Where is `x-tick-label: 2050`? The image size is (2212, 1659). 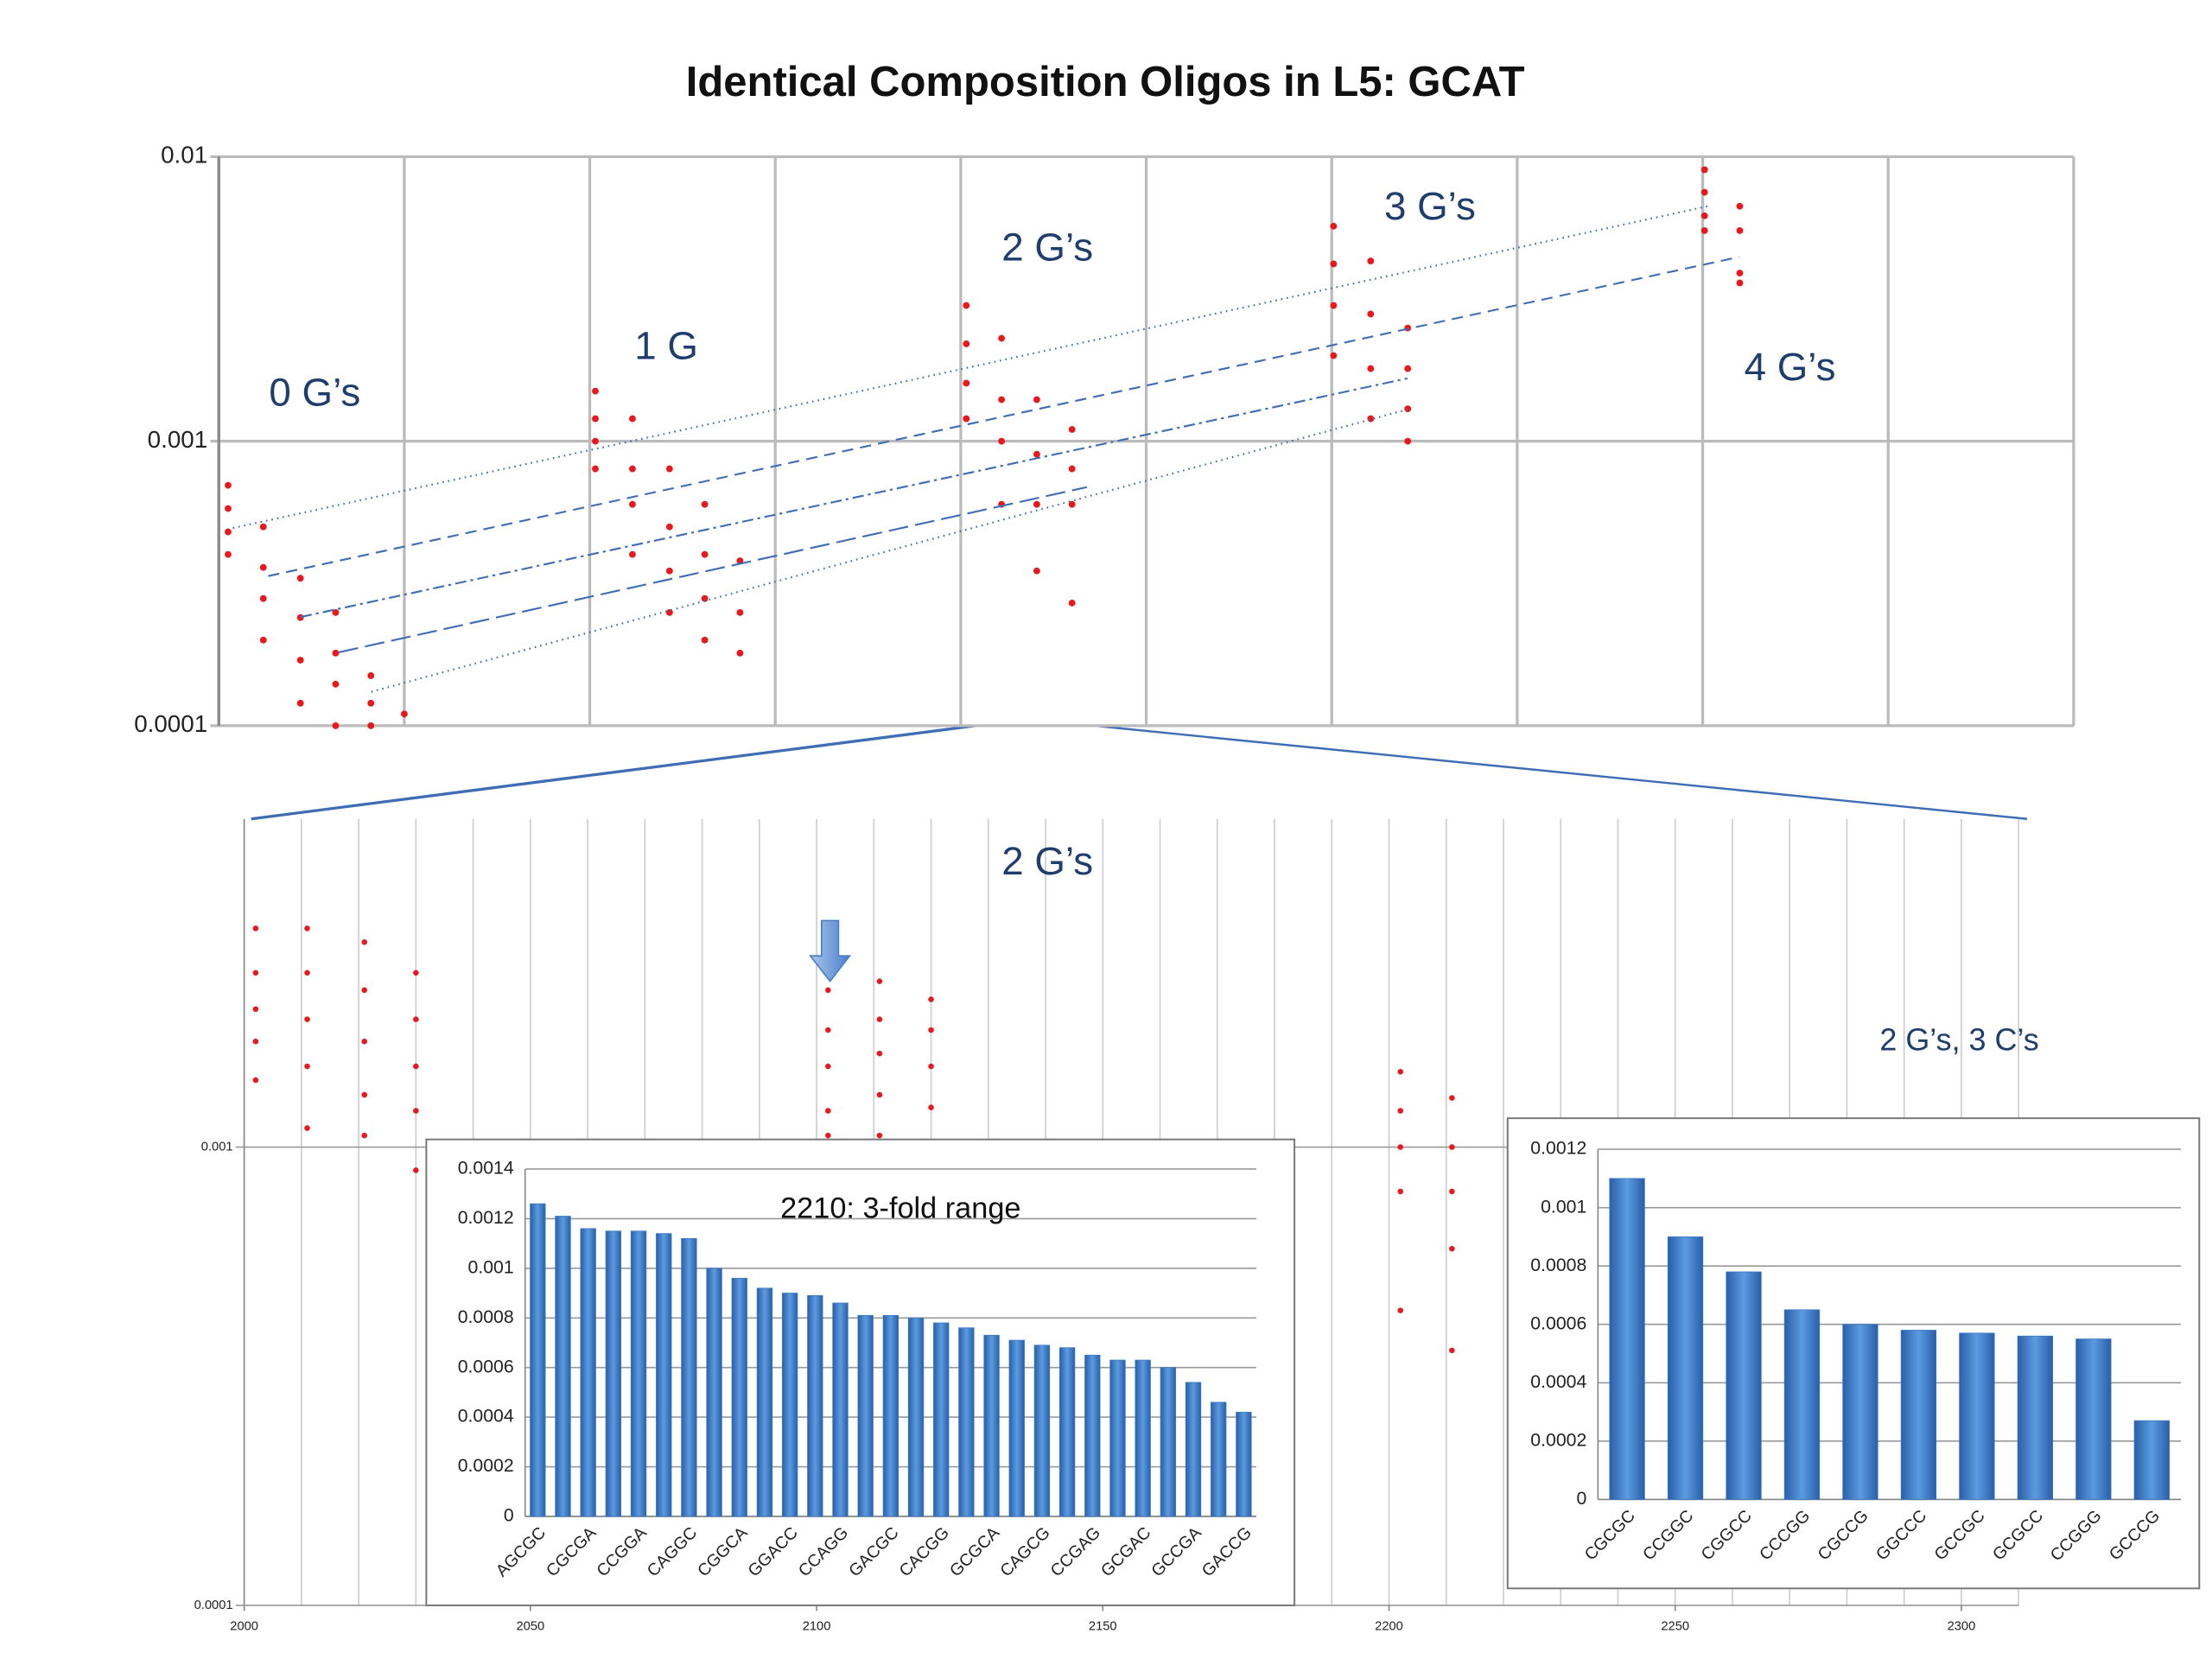 x-tick-label: 2050 is located at coordinates (531, 1626).